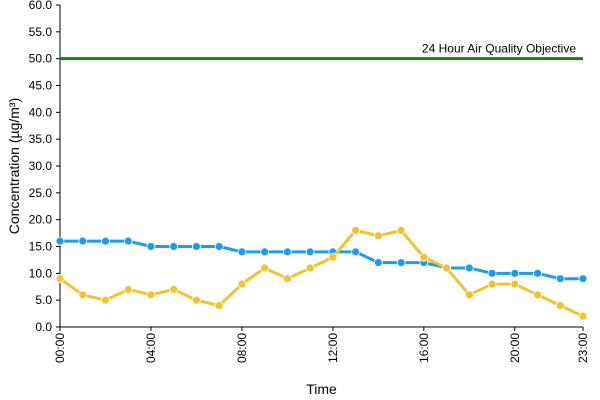  What do you see at coordinates (499, 49) in the screenshot?
I see `air-quality-objective-label: 24 Hour Air Quality Objective` at bounding box center [499, 49].